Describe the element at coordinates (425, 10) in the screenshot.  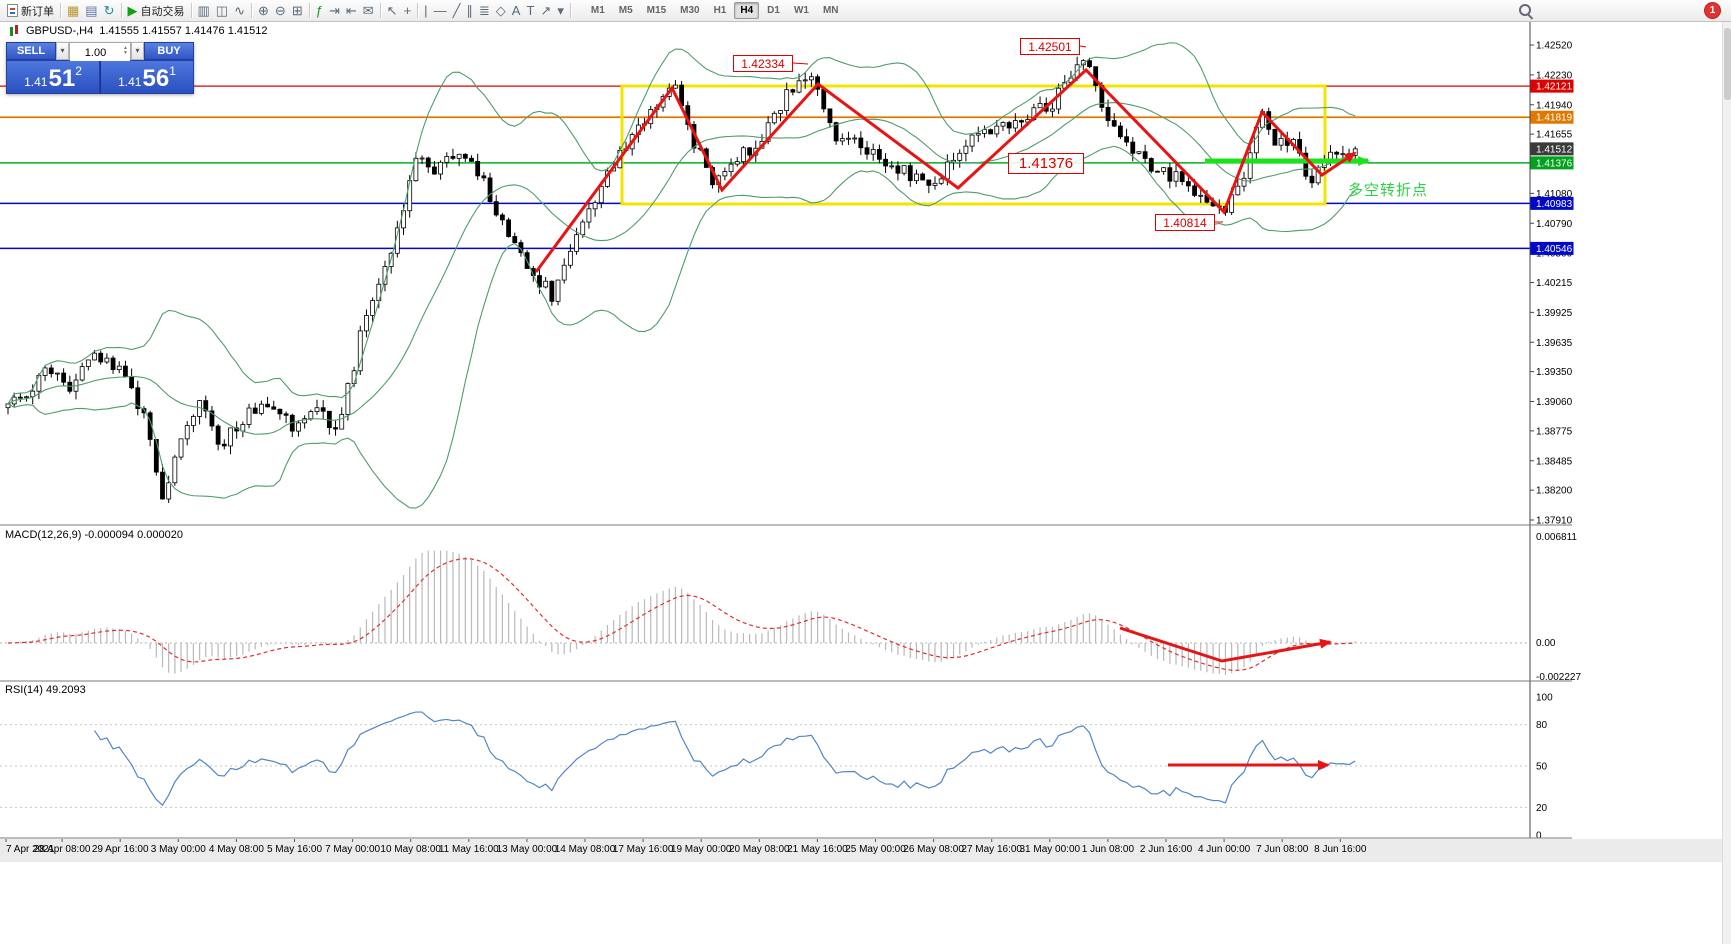
I see `vertical-line-button: |` at that location.